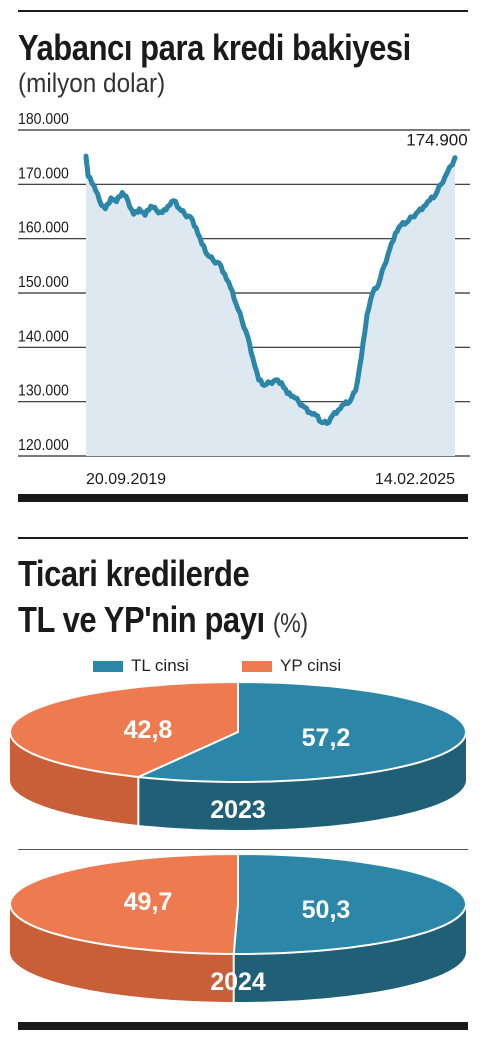 The height and width of the screenshot is (1039, 490). What do you see at coordinates (257, 666) in the screenshot?
I see `legend-swatch-yp` at bounding box center [257, 666].